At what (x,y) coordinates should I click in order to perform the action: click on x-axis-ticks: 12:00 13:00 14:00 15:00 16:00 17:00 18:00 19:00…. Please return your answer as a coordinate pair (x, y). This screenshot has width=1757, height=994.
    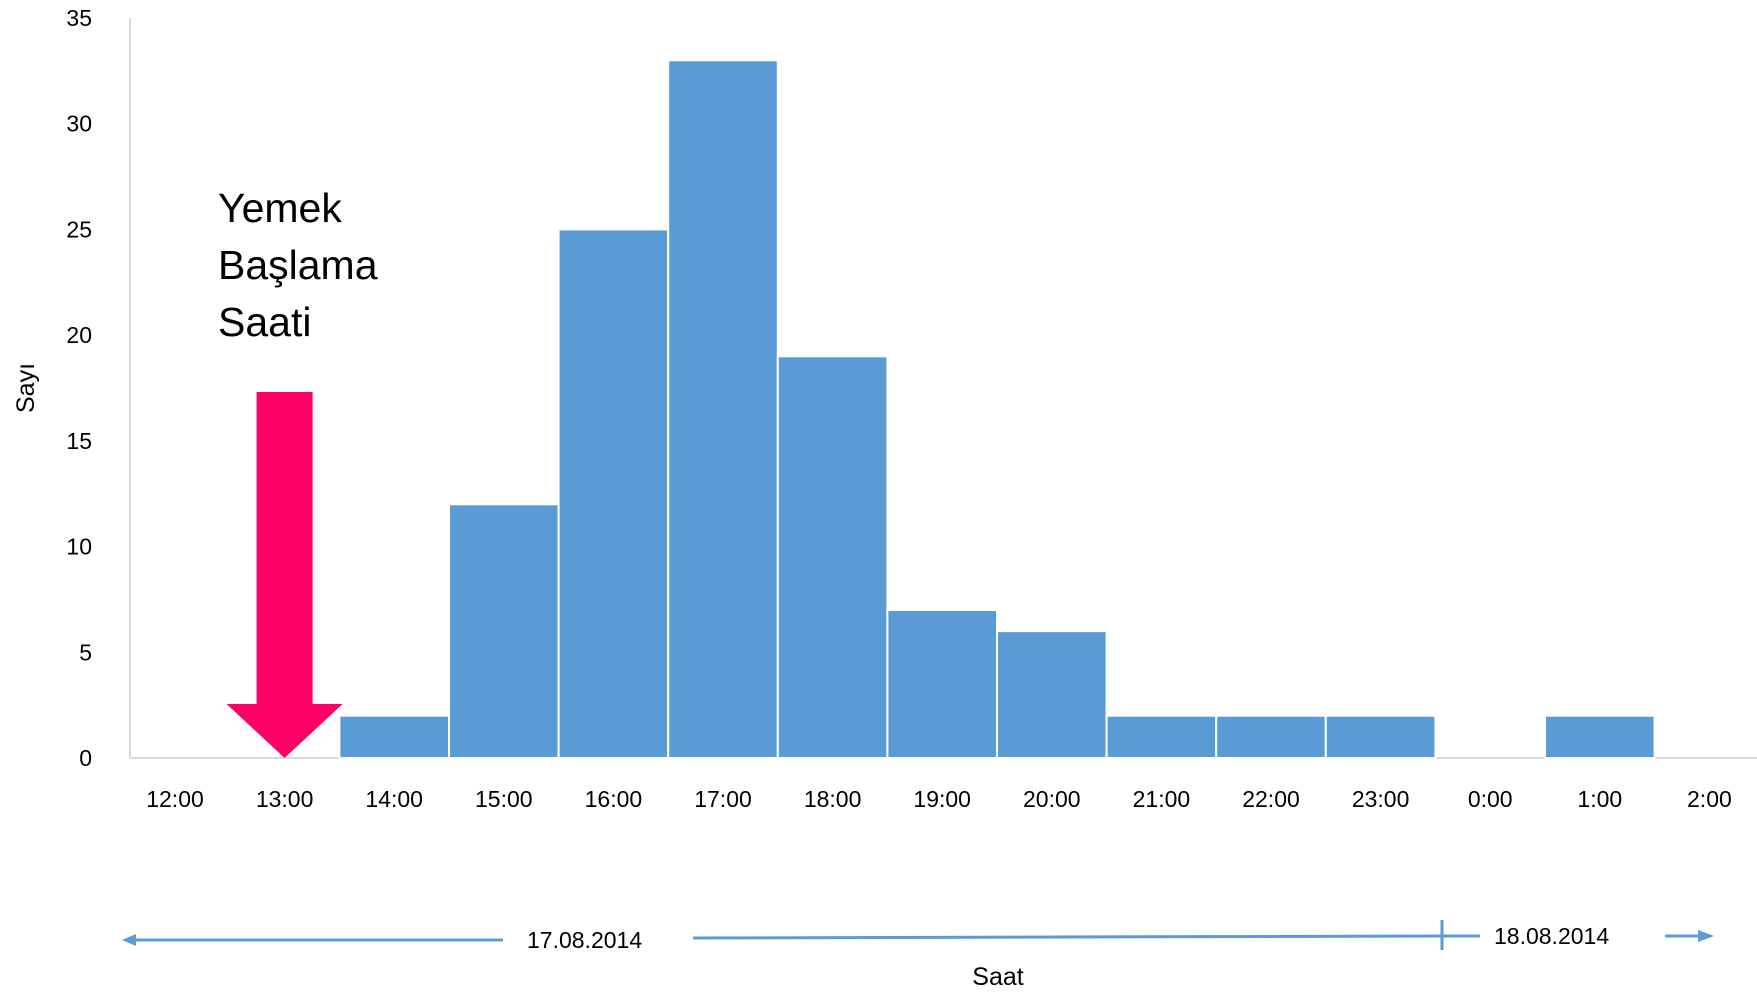
    Looking at the image, I should click on (939, 799).